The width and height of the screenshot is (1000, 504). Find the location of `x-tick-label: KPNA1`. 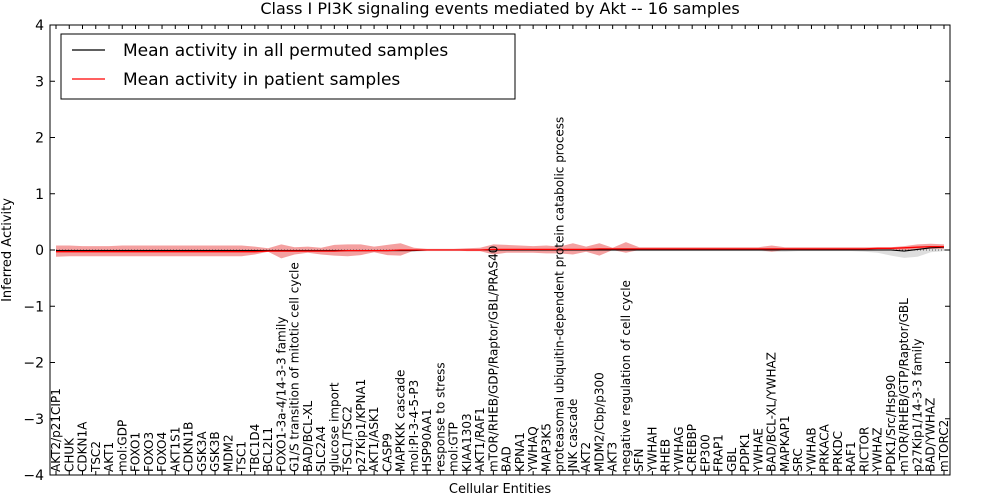

x-tick-label: KPNA1 is located at coordinates (520, 452).